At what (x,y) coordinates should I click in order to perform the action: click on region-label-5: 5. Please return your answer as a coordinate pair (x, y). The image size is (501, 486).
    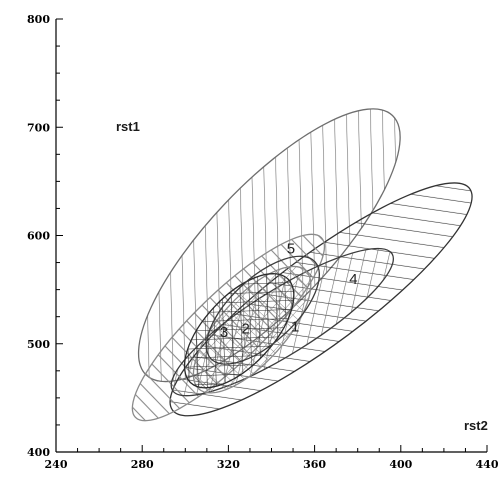
    Looking at the image, I should click on (291, 248).